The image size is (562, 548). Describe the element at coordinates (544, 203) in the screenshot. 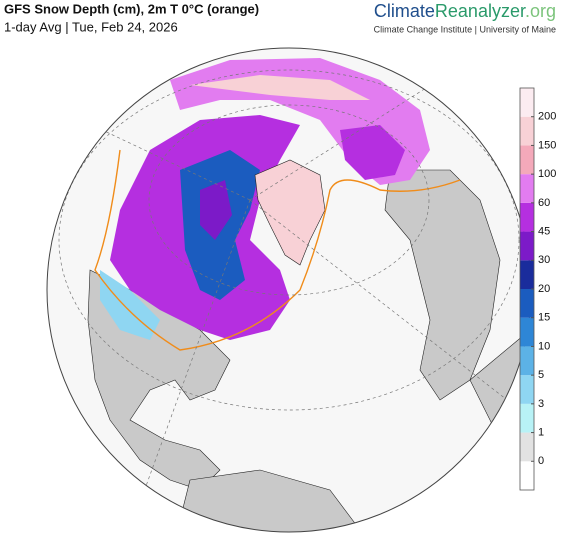

I see `colorbar-label: 60` at that location.